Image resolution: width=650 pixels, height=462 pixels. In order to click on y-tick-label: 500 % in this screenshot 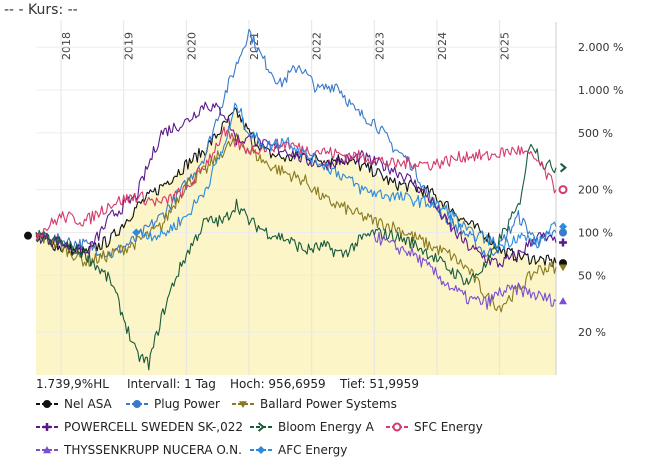, I will do `click(595, 133)`.